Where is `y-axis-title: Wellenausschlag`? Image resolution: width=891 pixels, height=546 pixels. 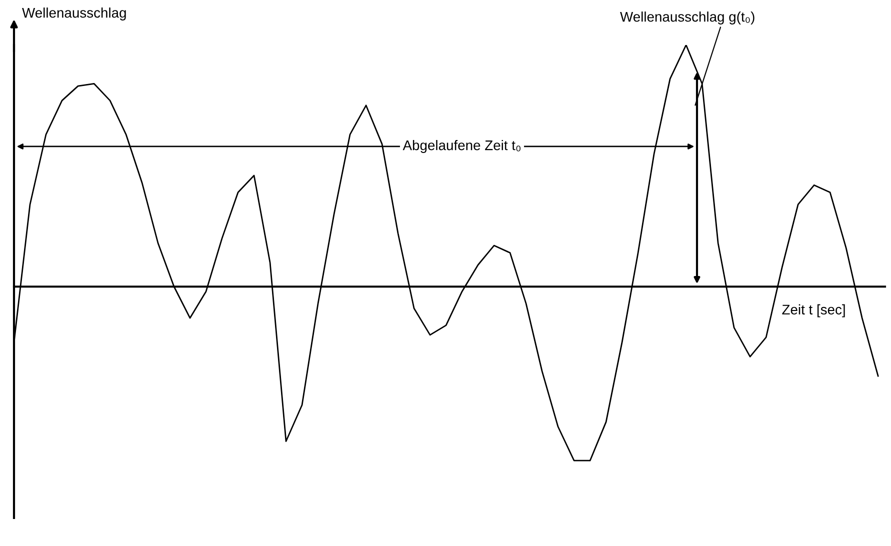 y-axis-title: Wellenausschlag is located at coordinates (74, 14).